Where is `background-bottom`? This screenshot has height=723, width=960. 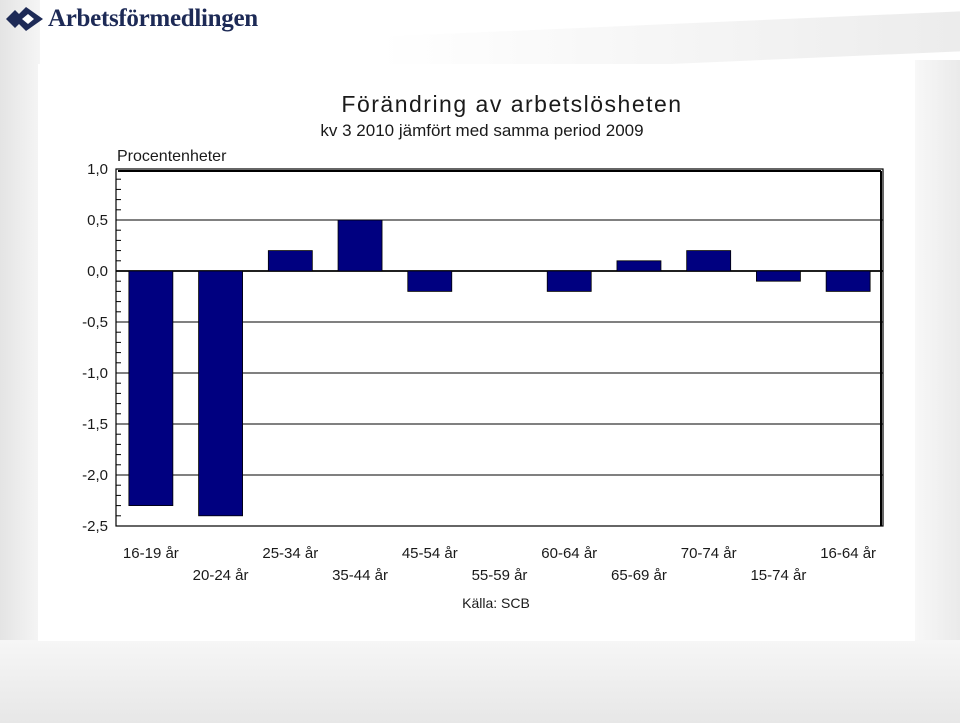 background-bottom is located at coordinates (480, 681).